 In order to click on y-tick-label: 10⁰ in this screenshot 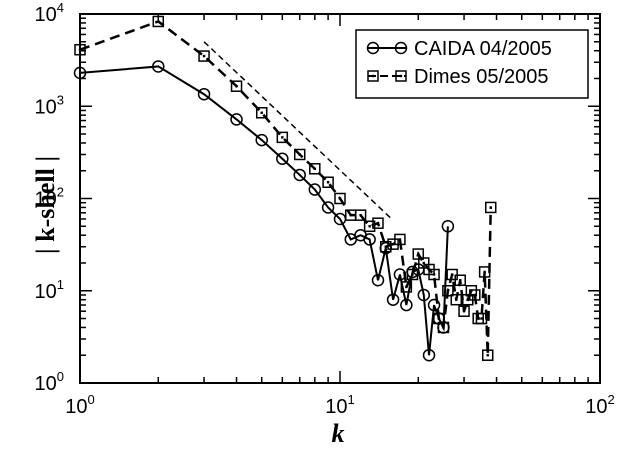, I will do `click(49, 382)`.